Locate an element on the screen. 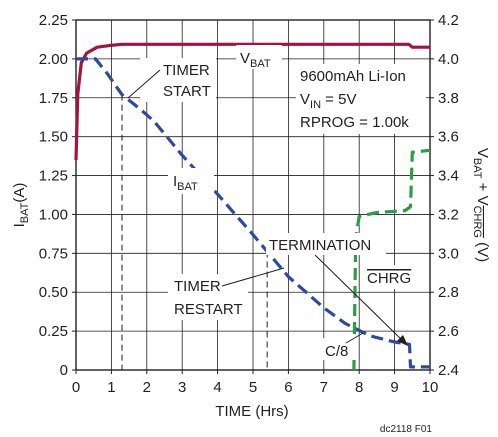  y-right-tick-label: 3.8 is located at coordinates (448, 98).